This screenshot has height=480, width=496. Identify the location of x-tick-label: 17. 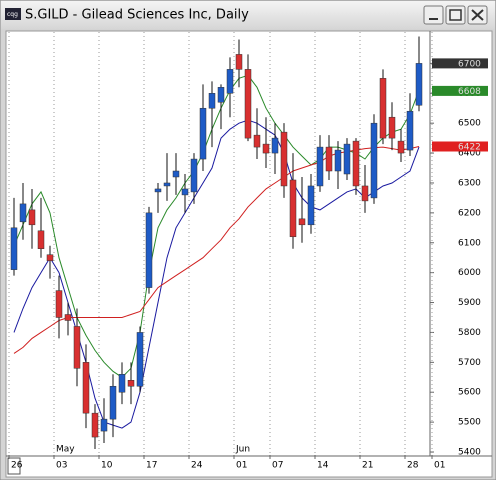
(151, 466).